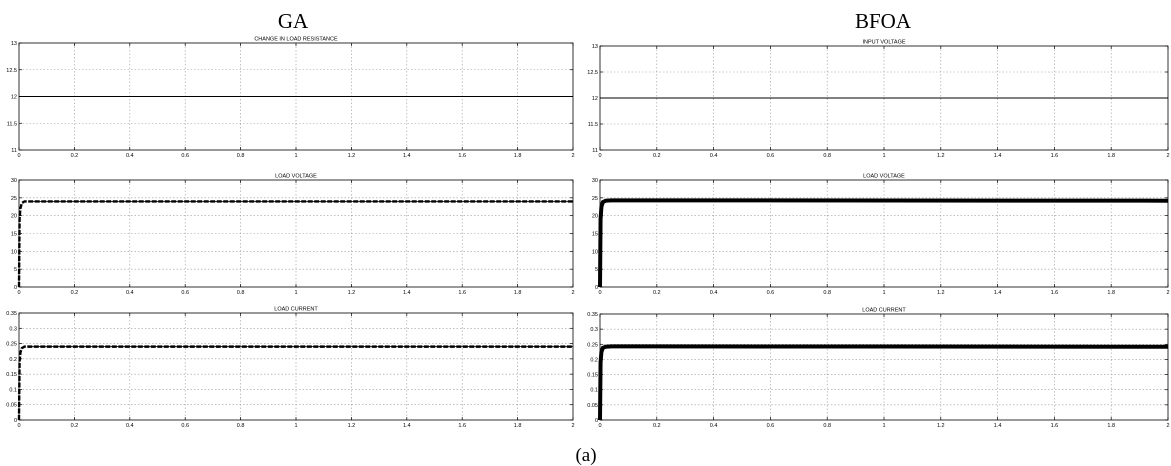 This screenshot has width=1171, height=466. Describe the element at coordinates (595, 99) in the screenshot. I see `y-tick-label: 12` at that location.